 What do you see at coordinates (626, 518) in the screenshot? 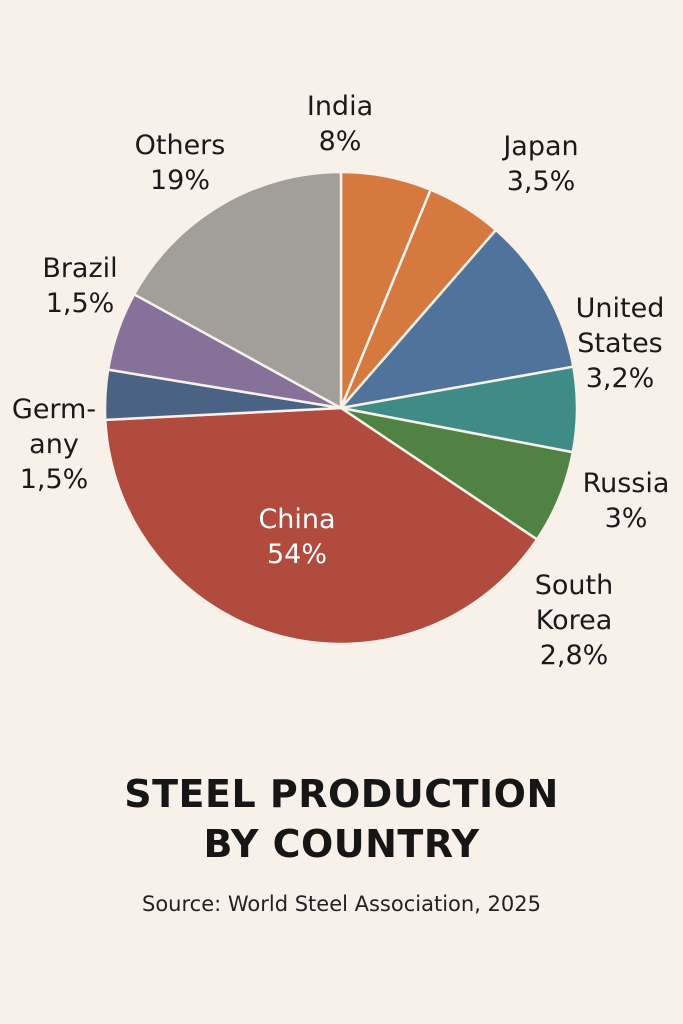
I see `slice-label-line: 3%` at bounding box center [626, 518].